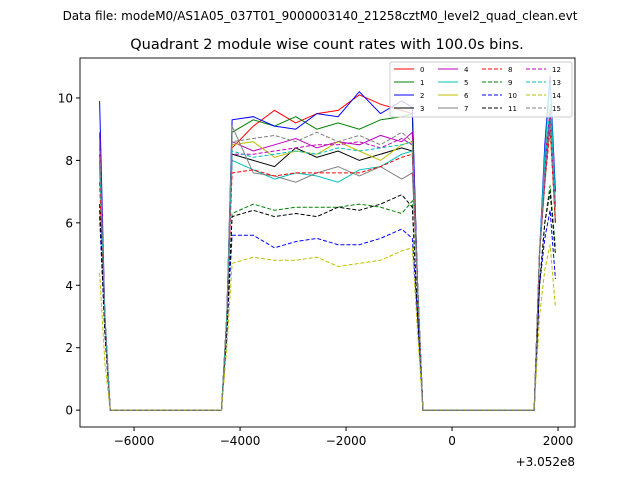 The width and height of the screenshot is (640, 484). What do you see at coordinates (545, 462) in the screenshot?
I see `x-offset-label: +3.052e8` at bounding box center [545, 462].